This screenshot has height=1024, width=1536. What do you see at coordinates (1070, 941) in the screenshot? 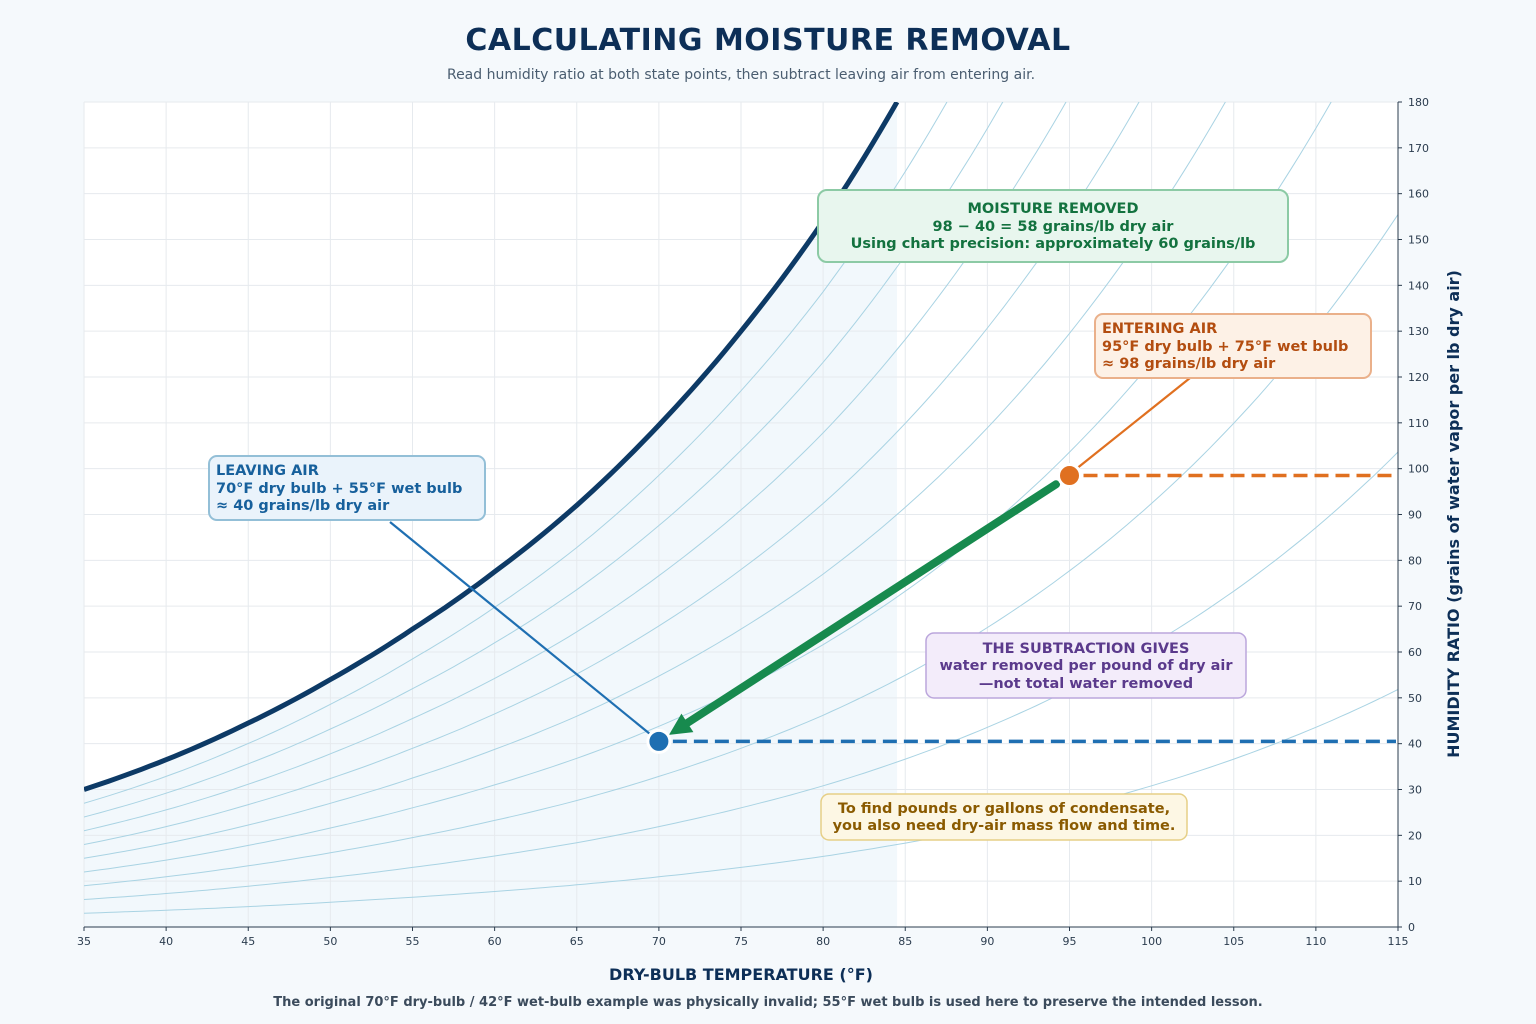
I see `x-tick-label: 95` at bounding box center [1070, 941].